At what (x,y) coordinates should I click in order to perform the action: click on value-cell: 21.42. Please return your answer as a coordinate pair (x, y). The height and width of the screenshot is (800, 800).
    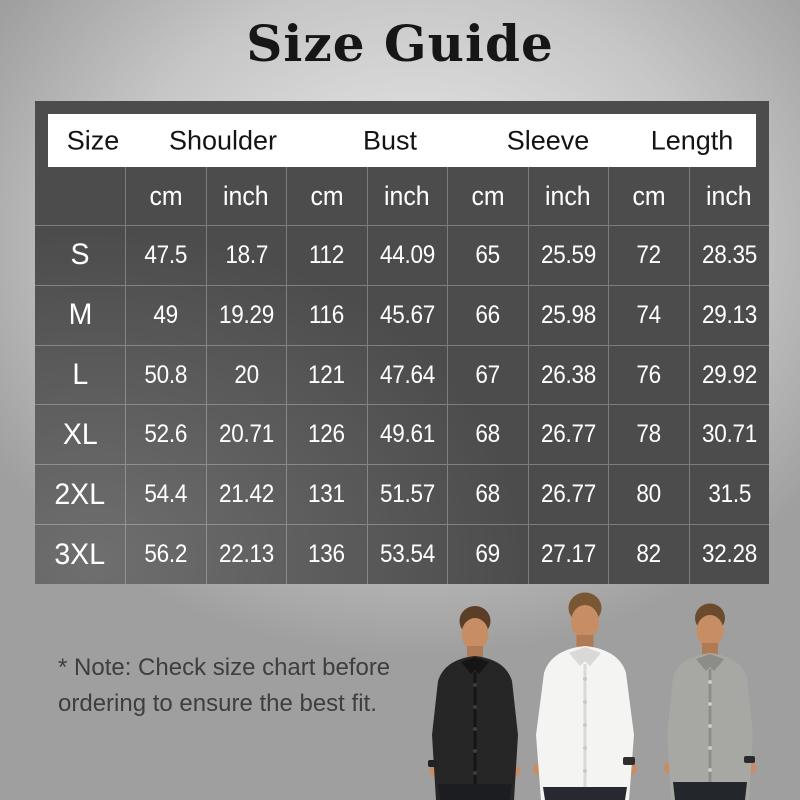
    Looking at the image, I should click on (245, 494).